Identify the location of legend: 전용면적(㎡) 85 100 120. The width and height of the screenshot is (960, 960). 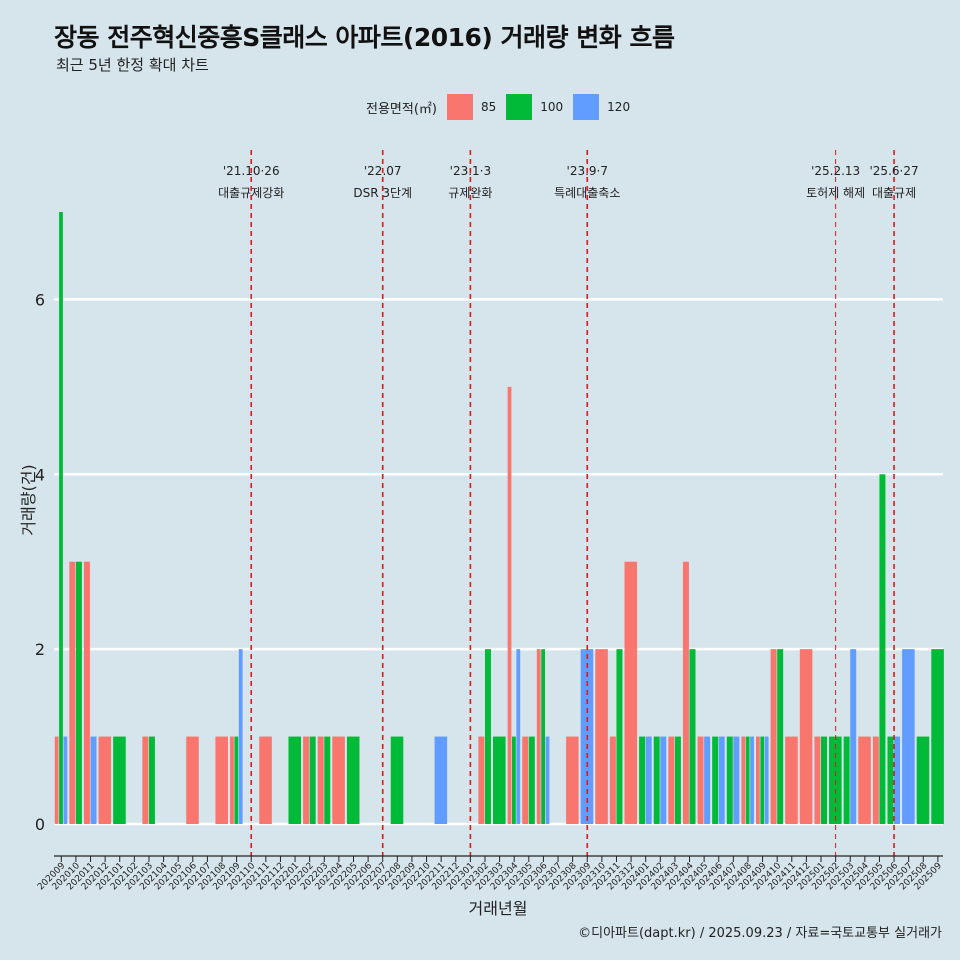
(503, 107).